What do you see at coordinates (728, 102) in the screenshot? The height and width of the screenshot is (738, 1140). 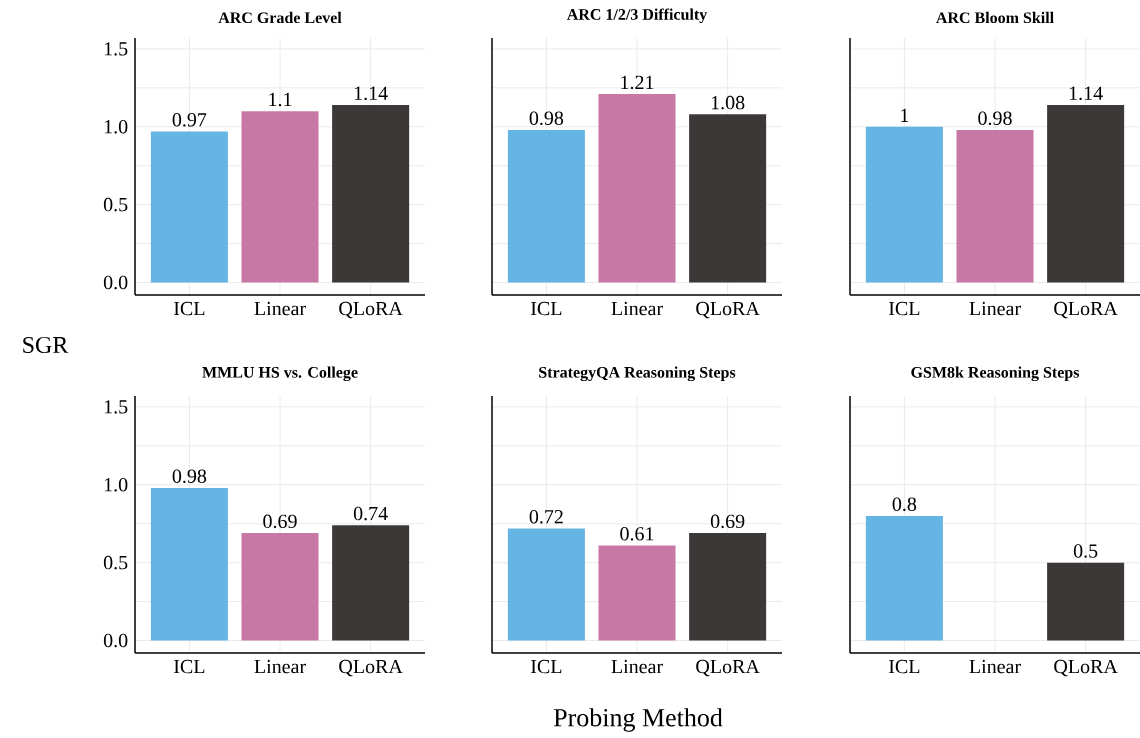 I see `data-label: 1.08` at bounding box center [728, 102].